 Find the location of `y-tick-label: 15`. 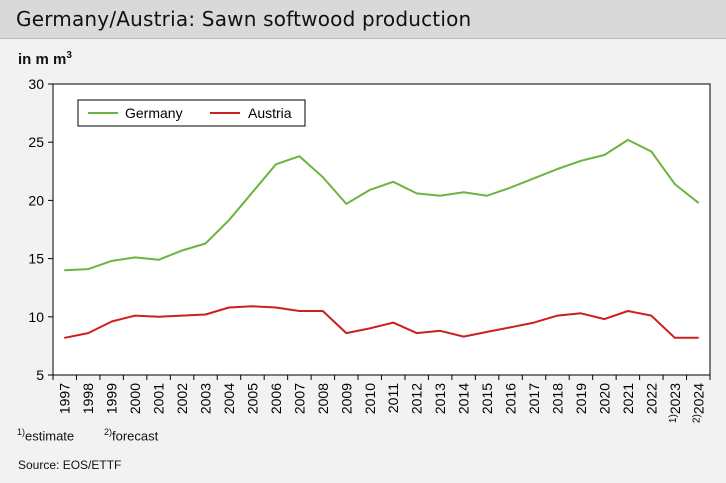

y-tick-label: 15 is located at coordinates (36, 259).